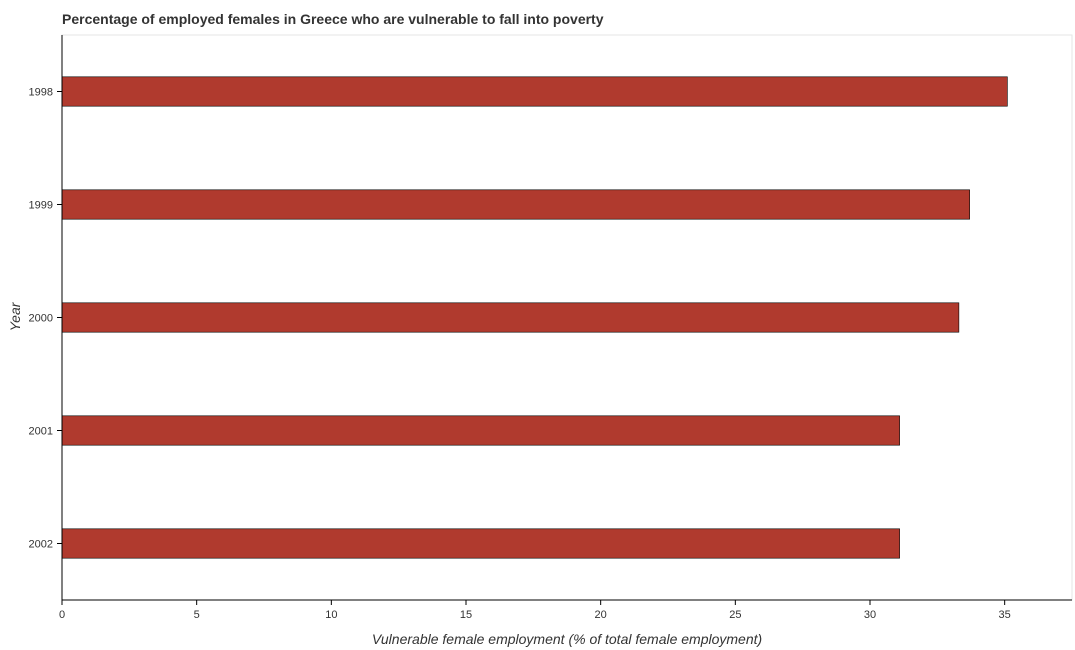 The image size is (1075, 650). Describe the element at coordinates (515, 204) in the screenshot. I see `bar-1999` at that location.